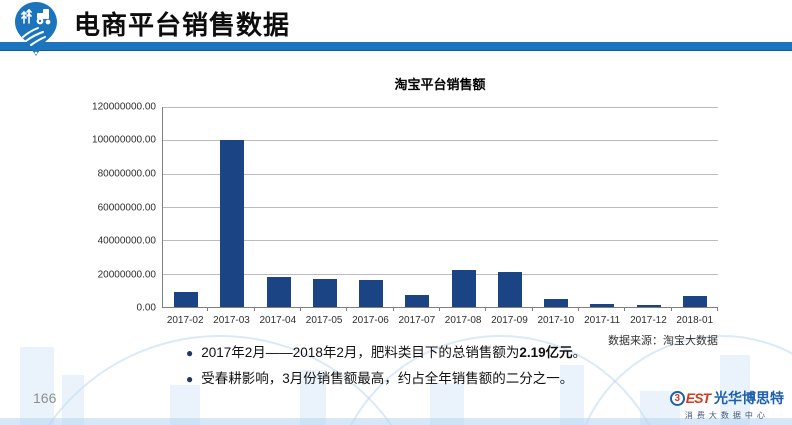 This screenshot has width=792, height=425. I want to click on bullet-text: 受春耕影响，3月份销售额最高，约占全年销售额的二分之一。, so click(387, 378).